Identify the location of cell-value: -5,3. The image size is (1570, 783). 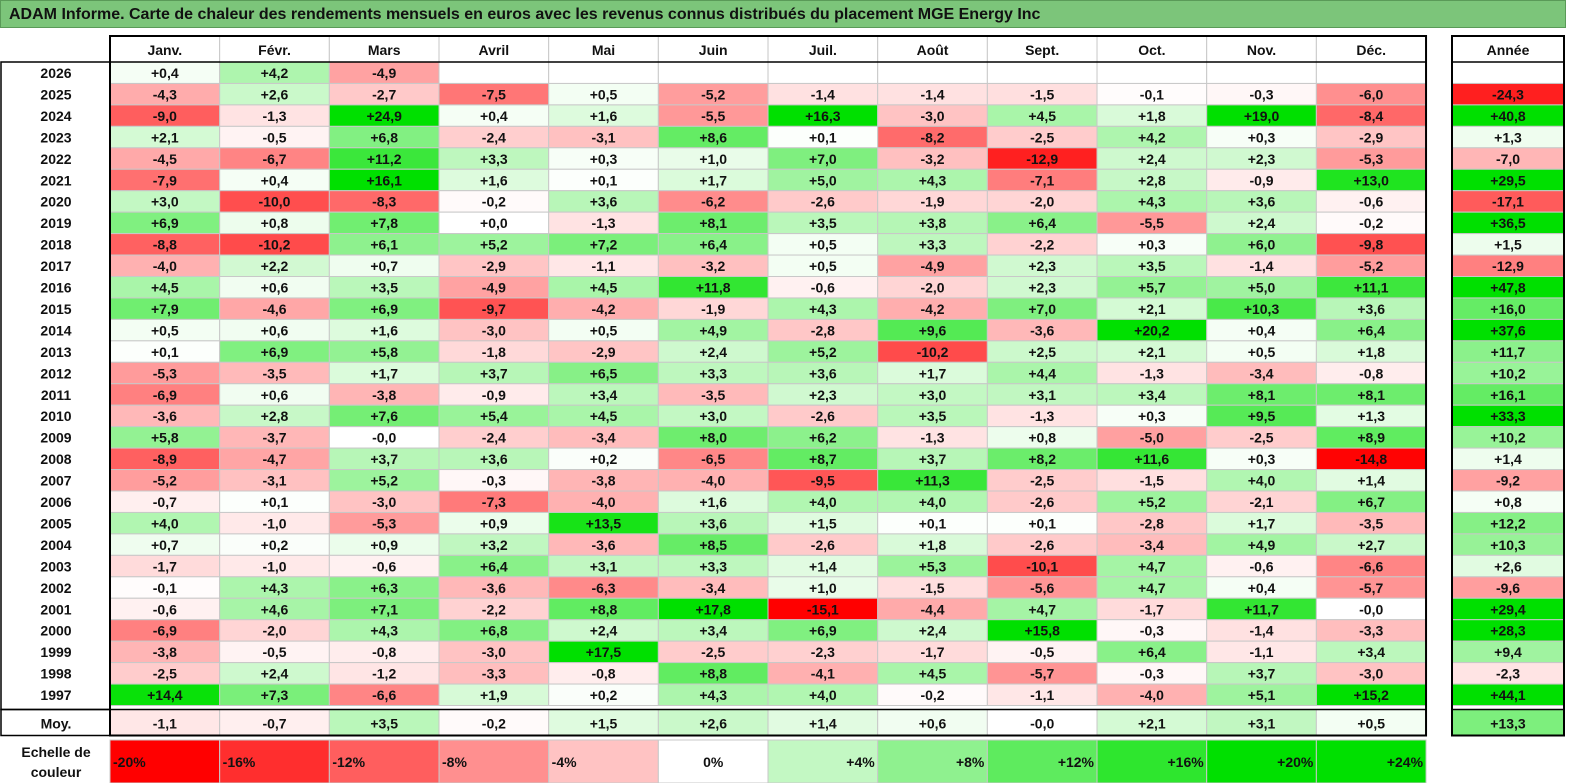
(165, 373).